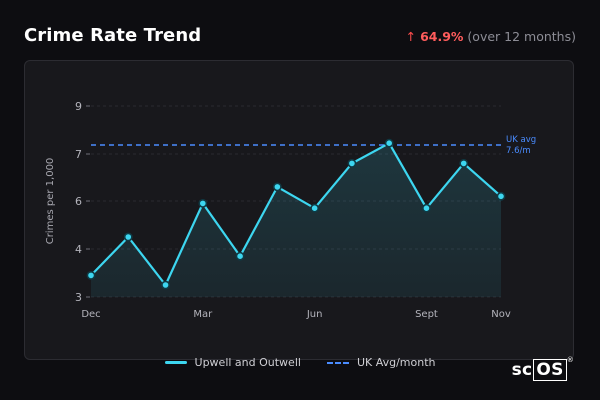  I want to click on y-axis-label: Crimes per 1,000, so click(50, 201).